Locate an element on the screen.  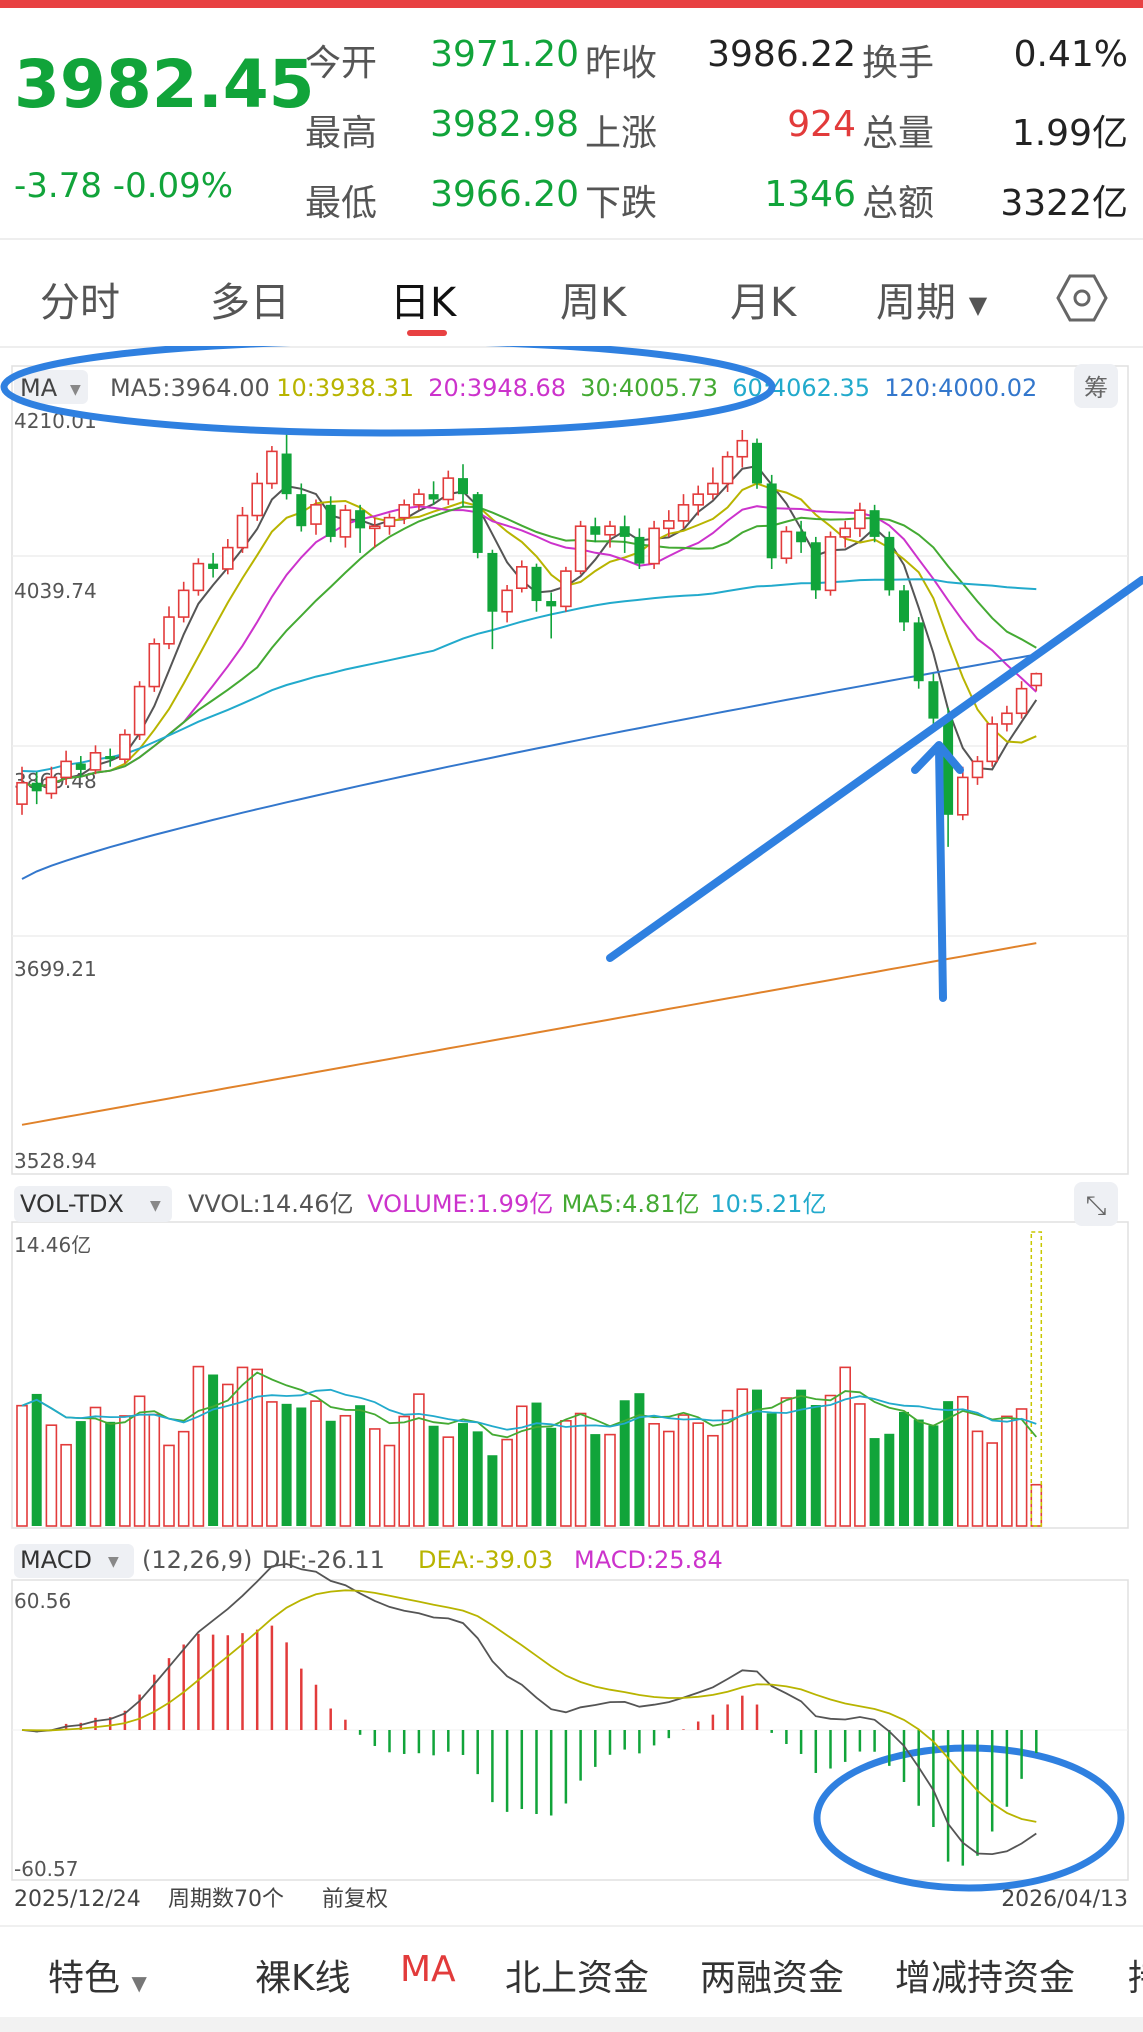
indicator-selector-vol is located at coordinates (93, 1204).